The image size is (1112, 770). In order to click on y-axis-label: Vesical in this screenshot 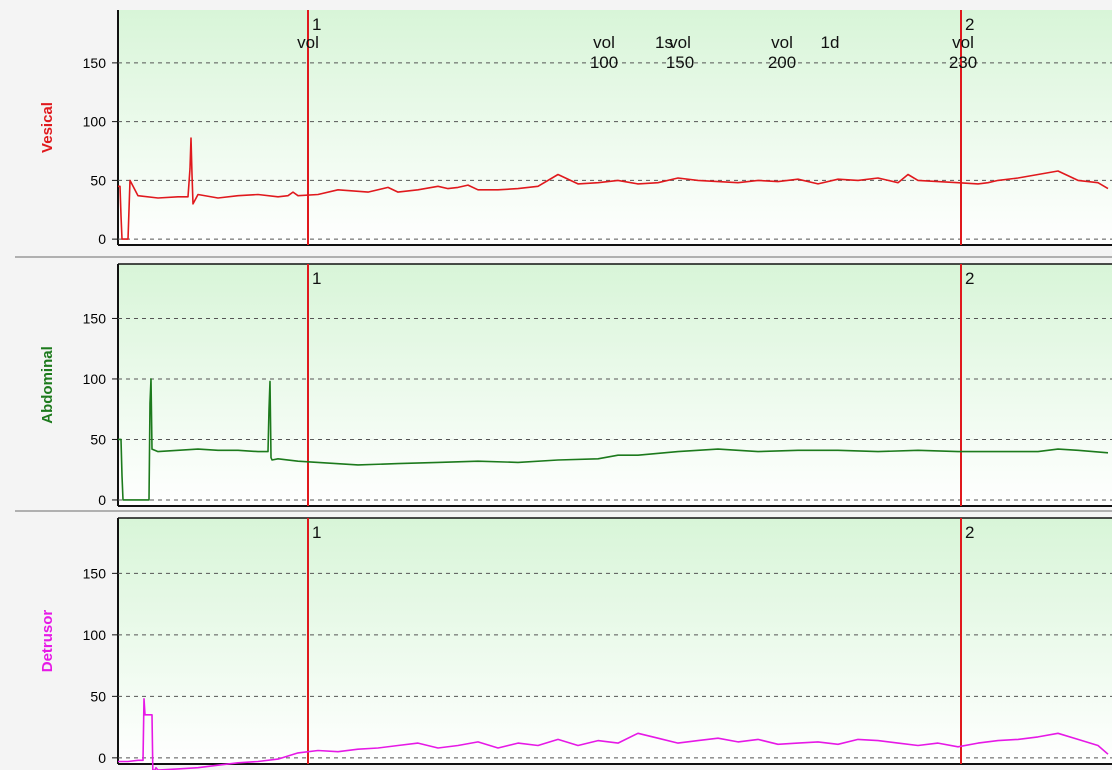, I will do `click(47, 127)`.